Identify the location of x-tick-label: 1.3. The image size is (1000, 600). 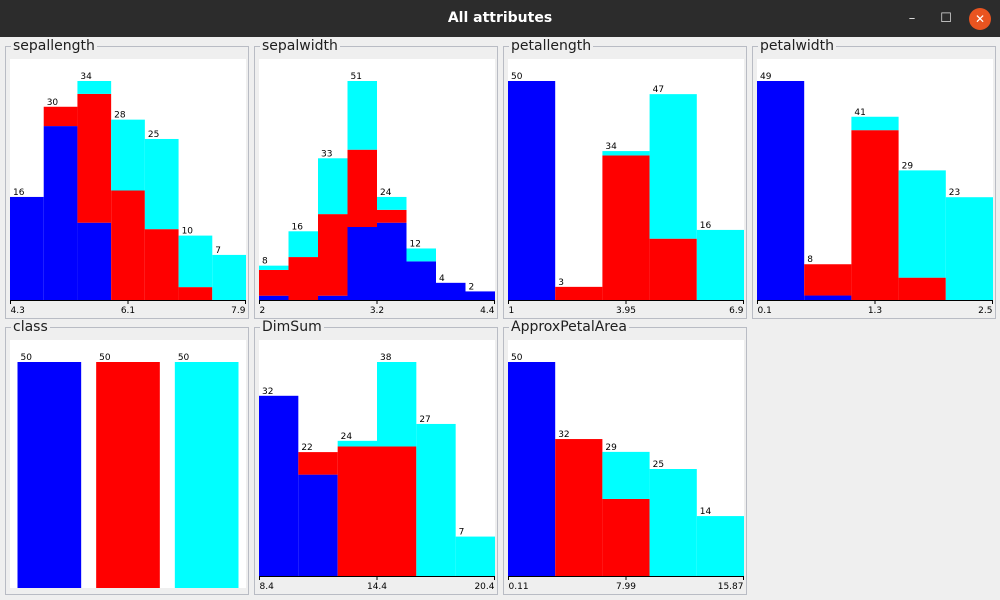
(875, 311).